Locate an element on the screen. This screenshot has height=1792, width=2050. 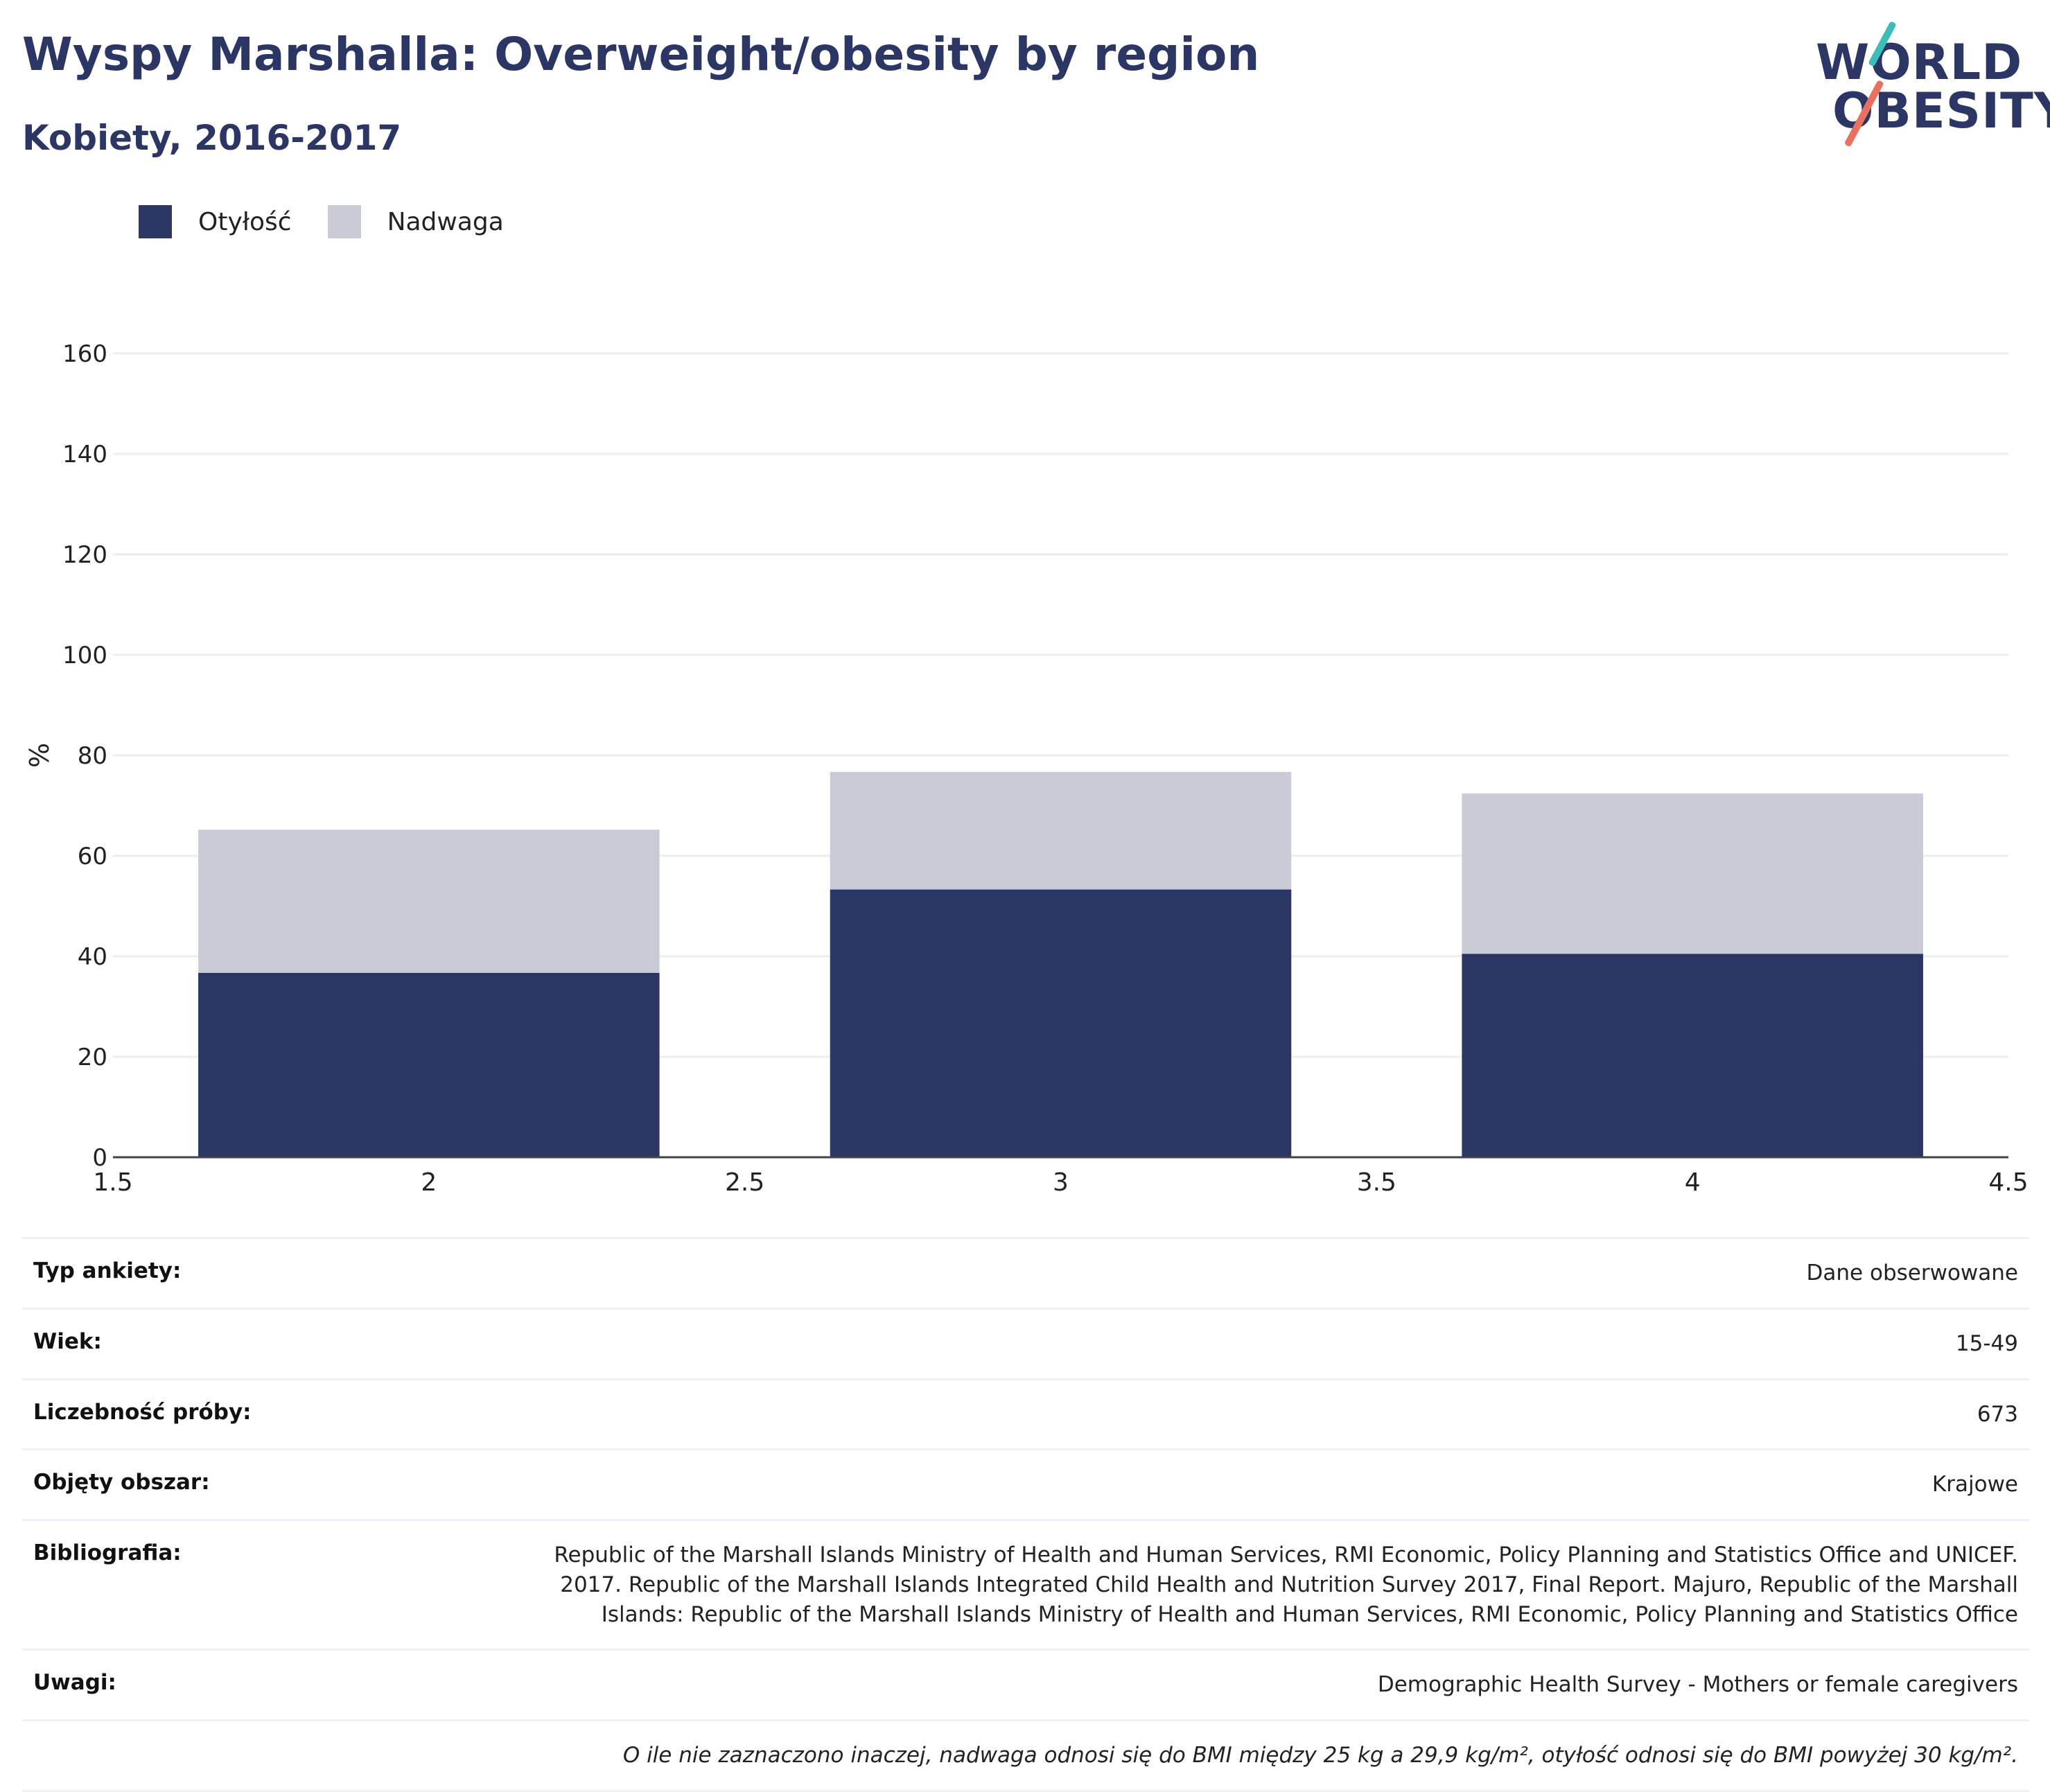
chart-legend: Otyłość Nadwaga is located at coordinates (339, 222).